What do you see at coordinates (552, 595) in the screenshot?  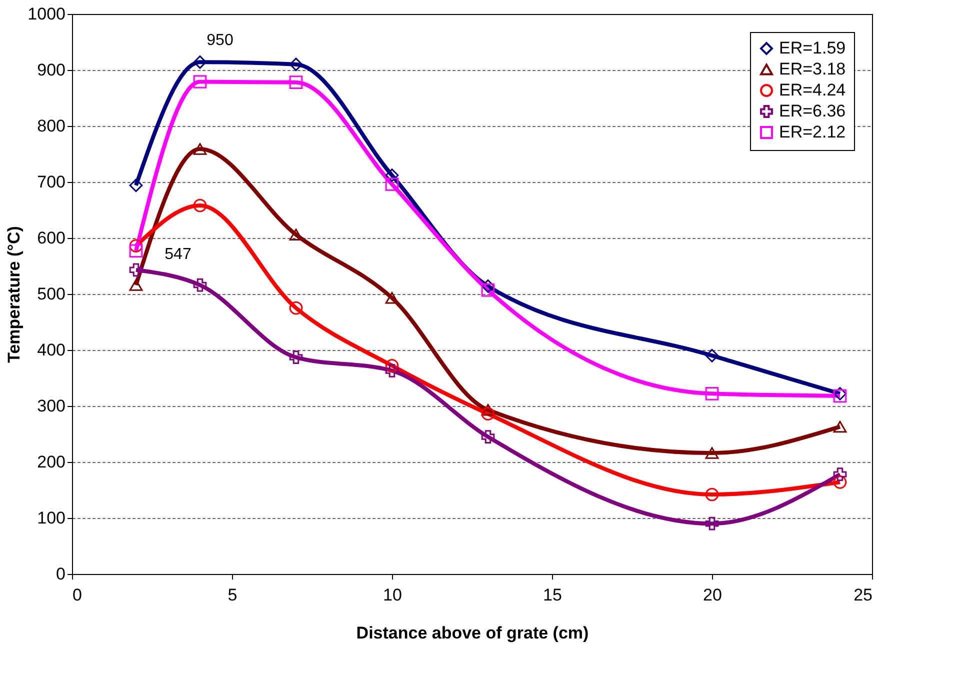 I see `x-tick-label: 15` at bounding box center [552, 595].